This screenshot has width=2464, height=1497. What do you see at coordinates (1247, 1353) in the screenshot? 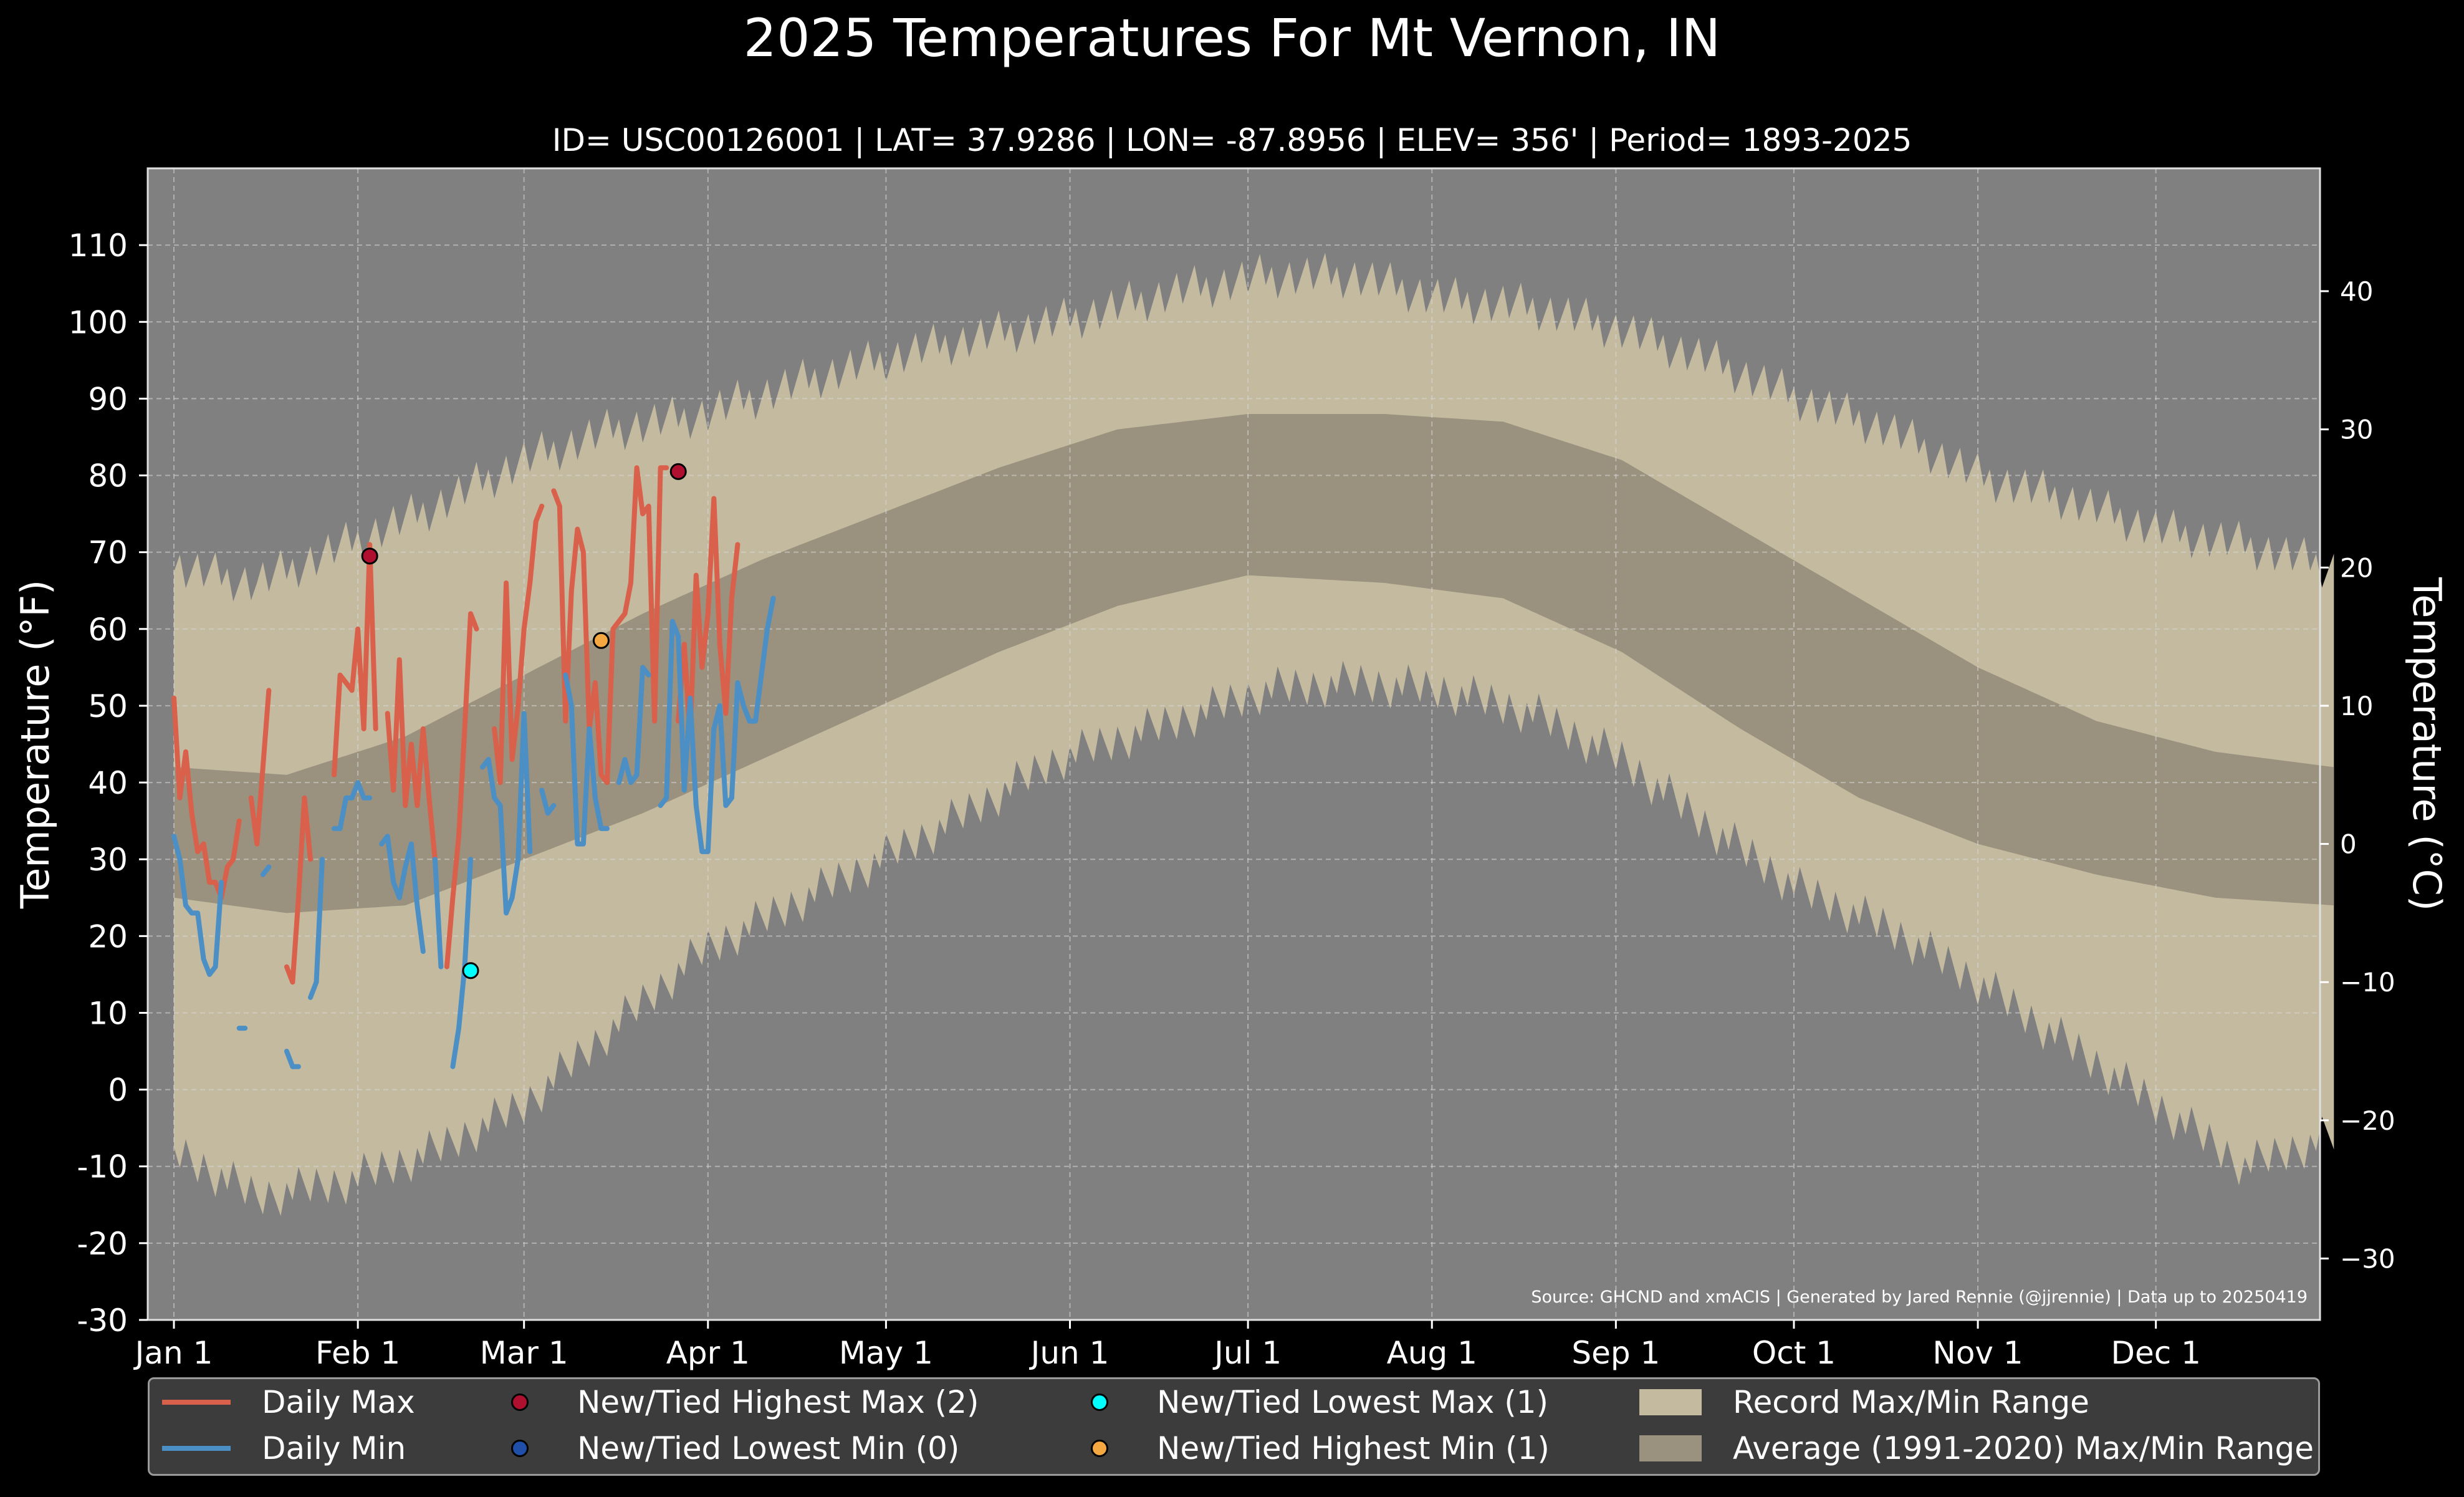
I see `x-tick-label: Jul 1` at bounding box center [1247, 1353].